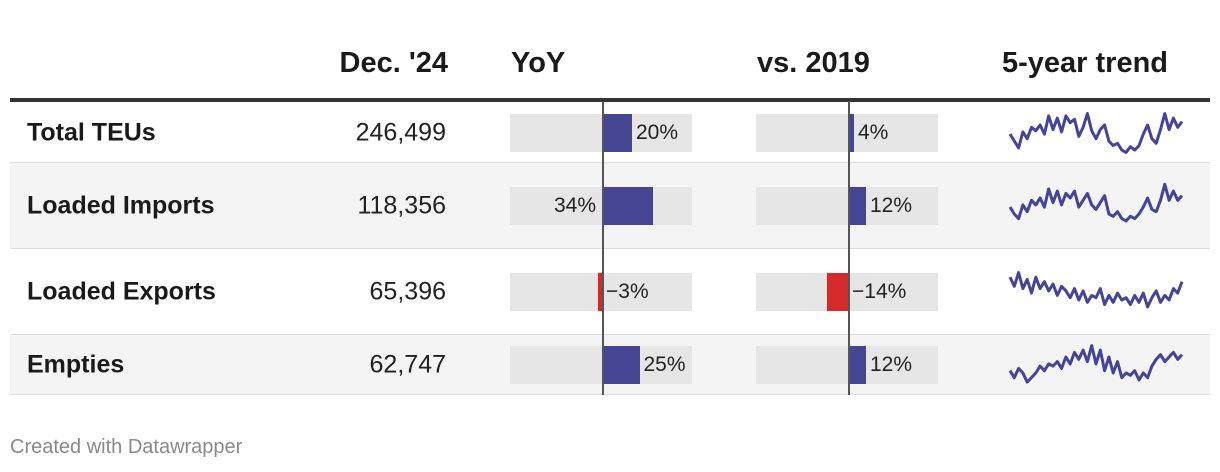 The height and width of the screenshot is (472, 1220). I want to click on table-row: Empties 62,747 25% 12%, so click(610, 365).